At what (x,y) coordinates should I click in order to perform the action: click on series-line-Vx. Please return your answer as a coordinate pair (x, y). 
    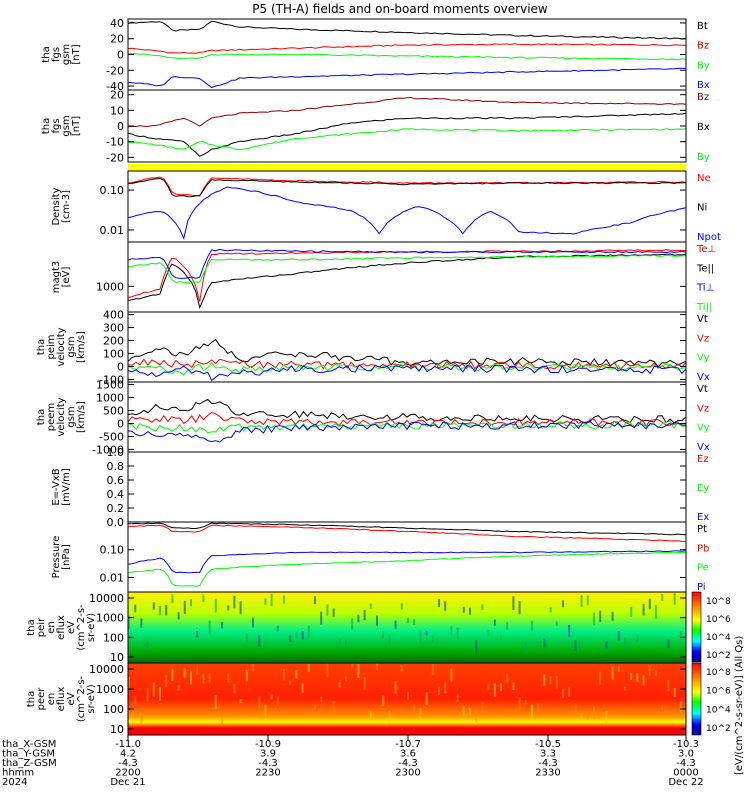
    Looking at the image, I should click on (407, 373).